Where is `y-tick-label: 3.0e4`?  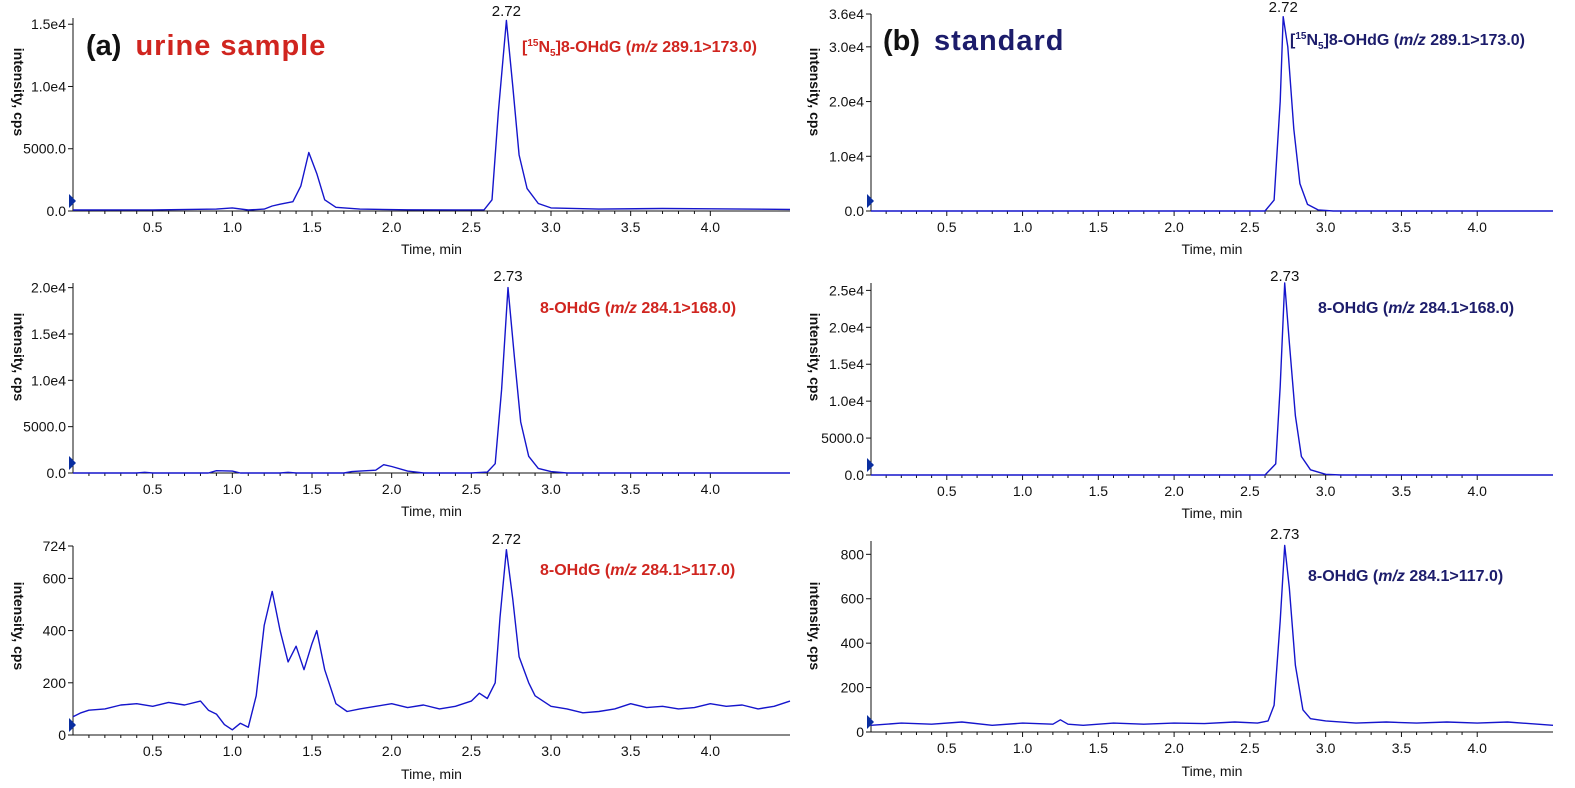
y-tick-label: 3.0e4 is located at coordinates (846, 47).